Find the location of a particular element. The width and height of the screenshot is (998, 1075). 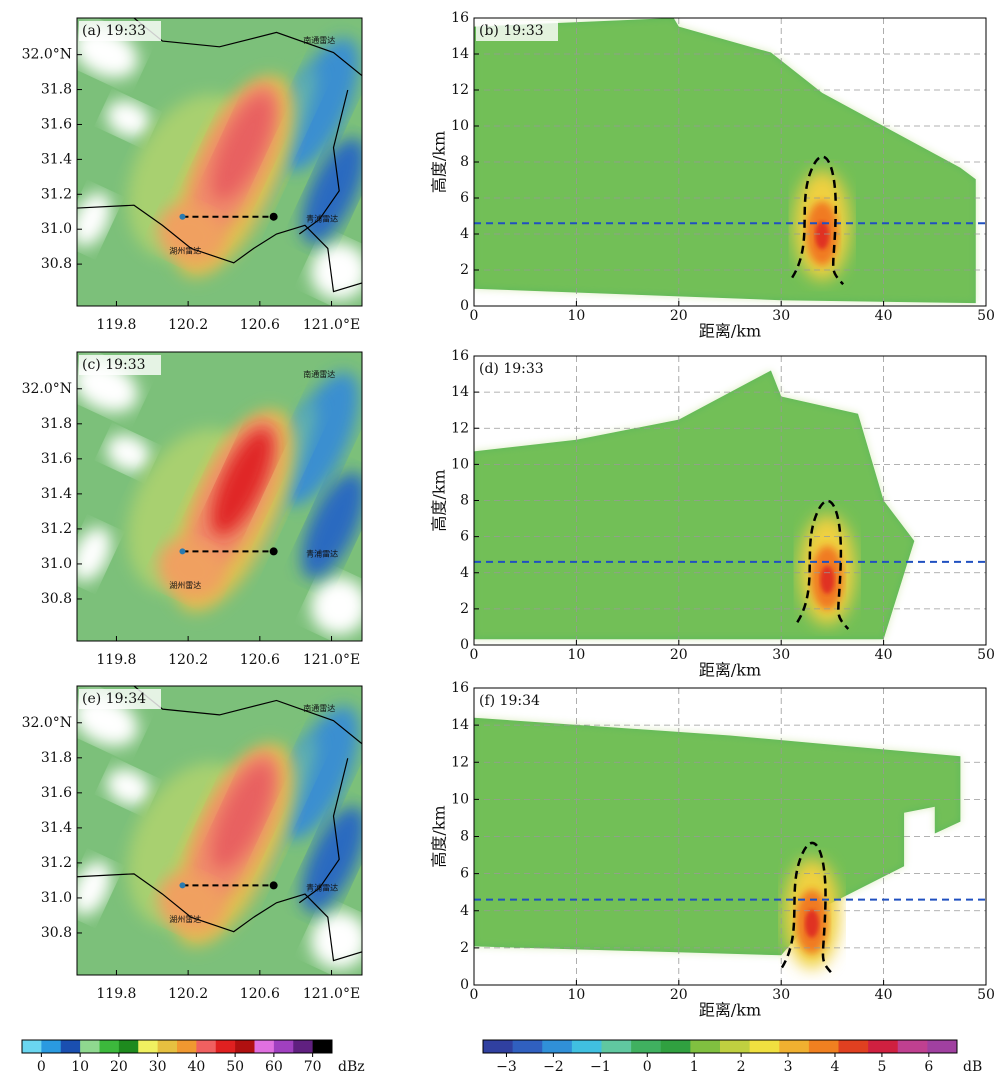

x-tick-label: 119.8 is located at coordinates (116, 994).